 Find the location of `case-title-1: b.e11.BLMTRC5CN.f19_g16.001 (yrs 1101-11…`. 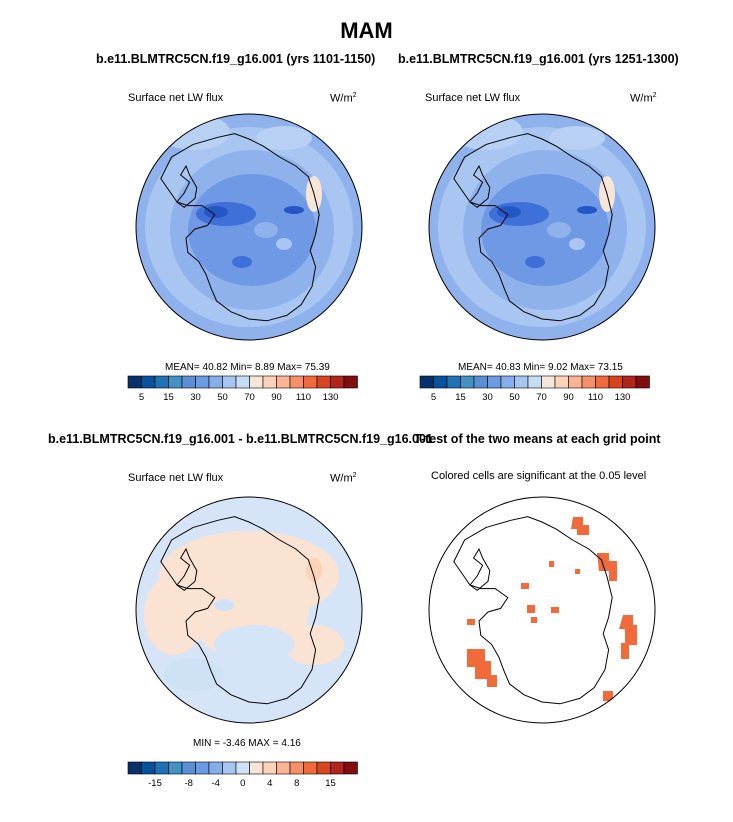

case-title-1: b.e11.BLMTRC5CN.f19_g16.001 (yrs 1101-11… is located at coordinates (236, 59).